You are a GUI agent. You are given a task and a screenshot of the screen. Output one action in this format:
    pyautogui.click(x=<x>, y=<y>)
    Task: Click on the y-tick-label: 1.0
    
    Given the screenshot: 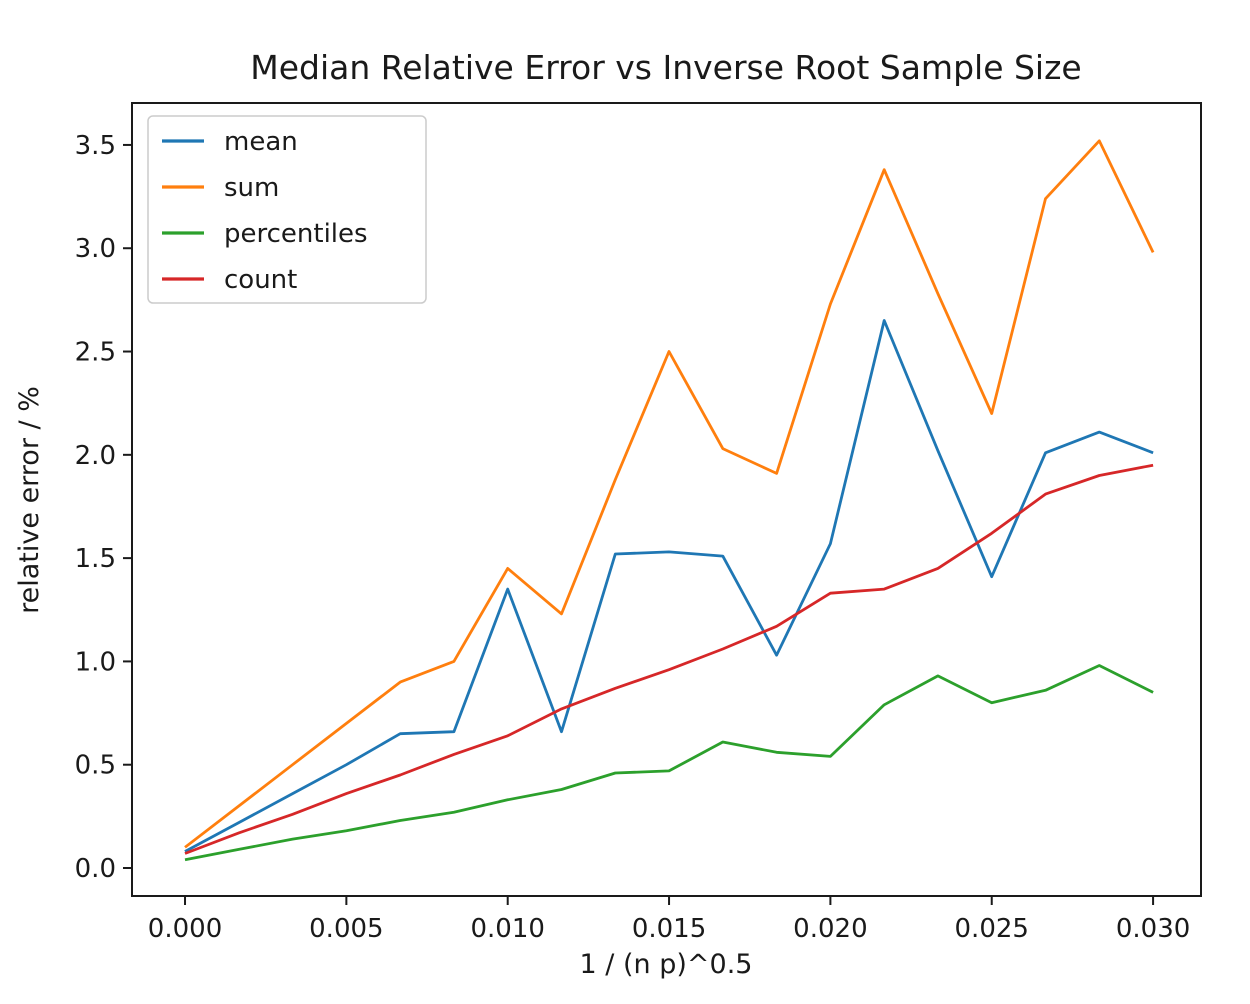 What is the action you would take?
    pyautogui.click(x=95, y=662)
    